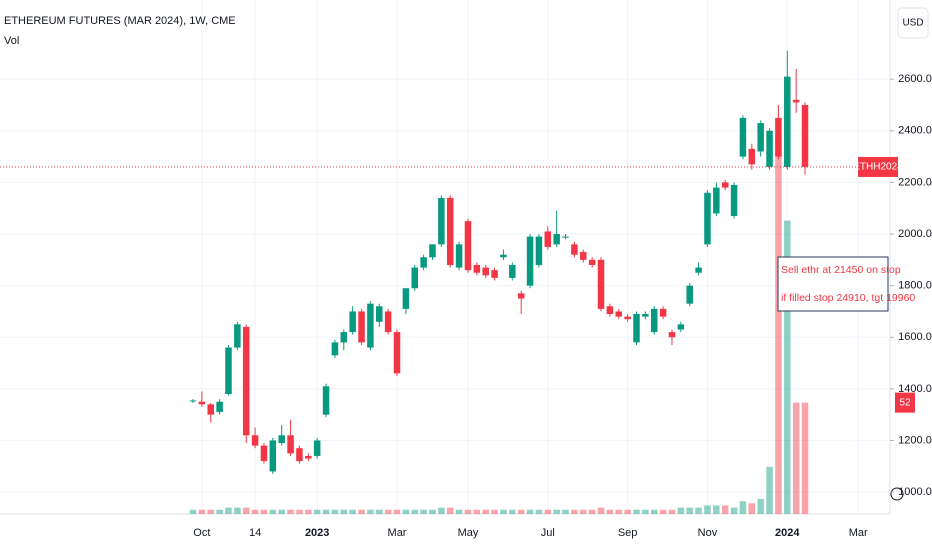  Describe the element at coordinates (915, 389) in the screenshot. I see `y-tick-label: 1400.0` at that location.